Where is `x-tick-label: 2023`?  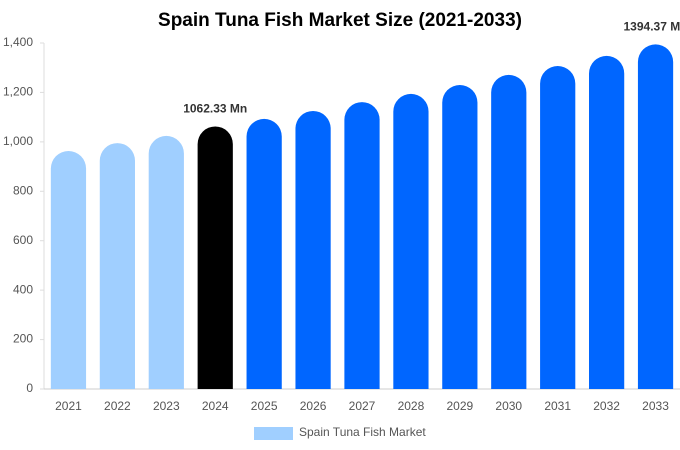
x-tick-label: 2023 is located at coordinates (166, 406).